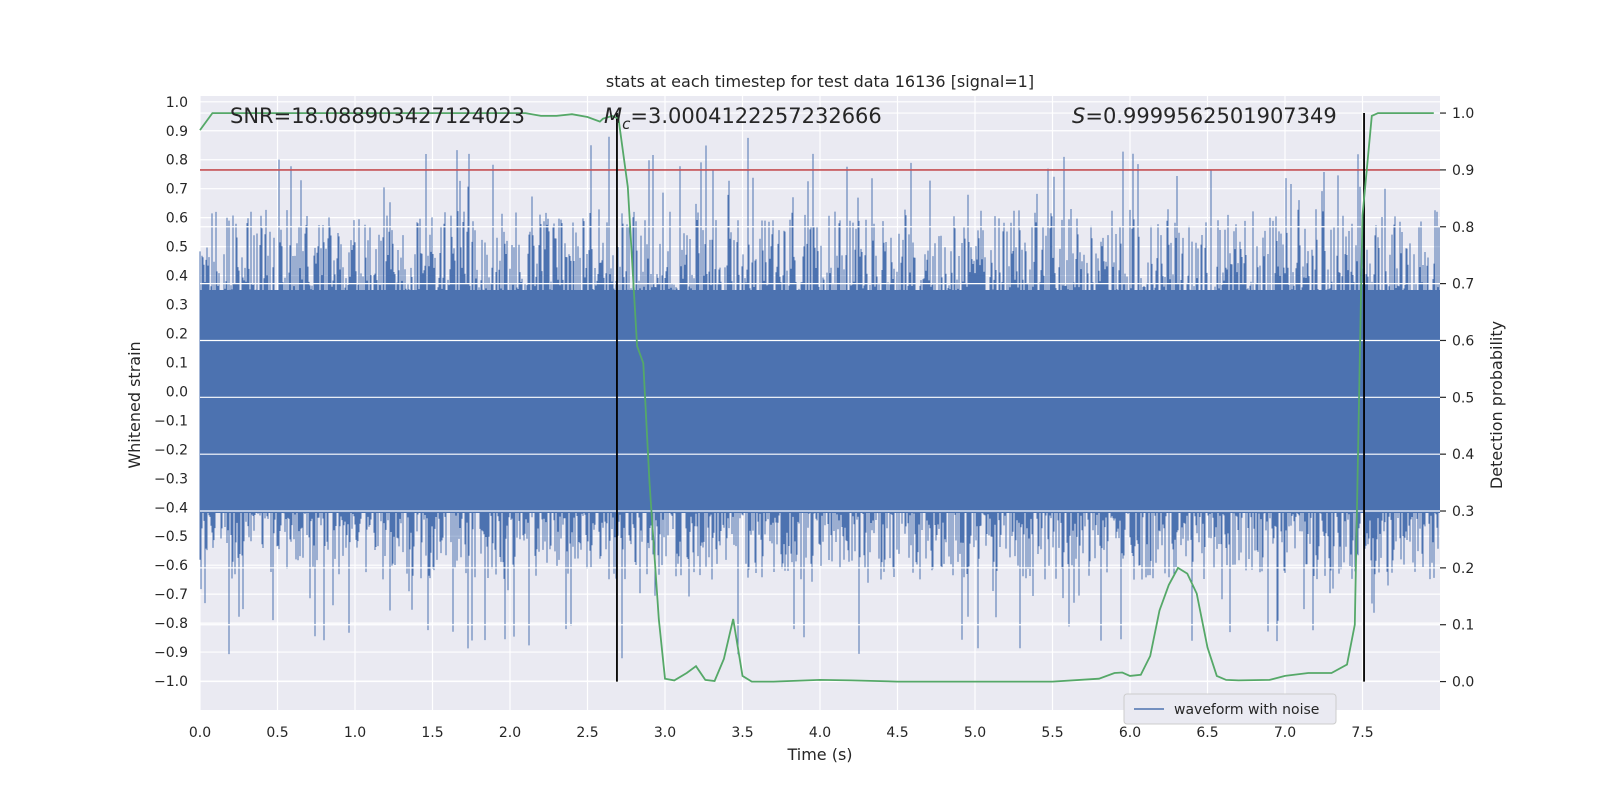  I want to click on y-right-tick-label: 0.1, so click(1463, 626).